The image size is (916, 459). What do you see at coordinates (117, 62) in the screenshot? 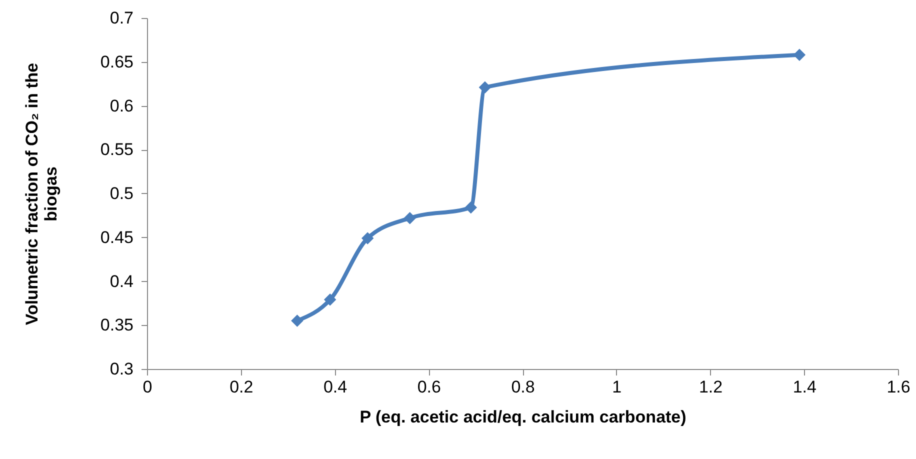
I see `y-tick-label: 0.65` at bounding box center [117, 62].